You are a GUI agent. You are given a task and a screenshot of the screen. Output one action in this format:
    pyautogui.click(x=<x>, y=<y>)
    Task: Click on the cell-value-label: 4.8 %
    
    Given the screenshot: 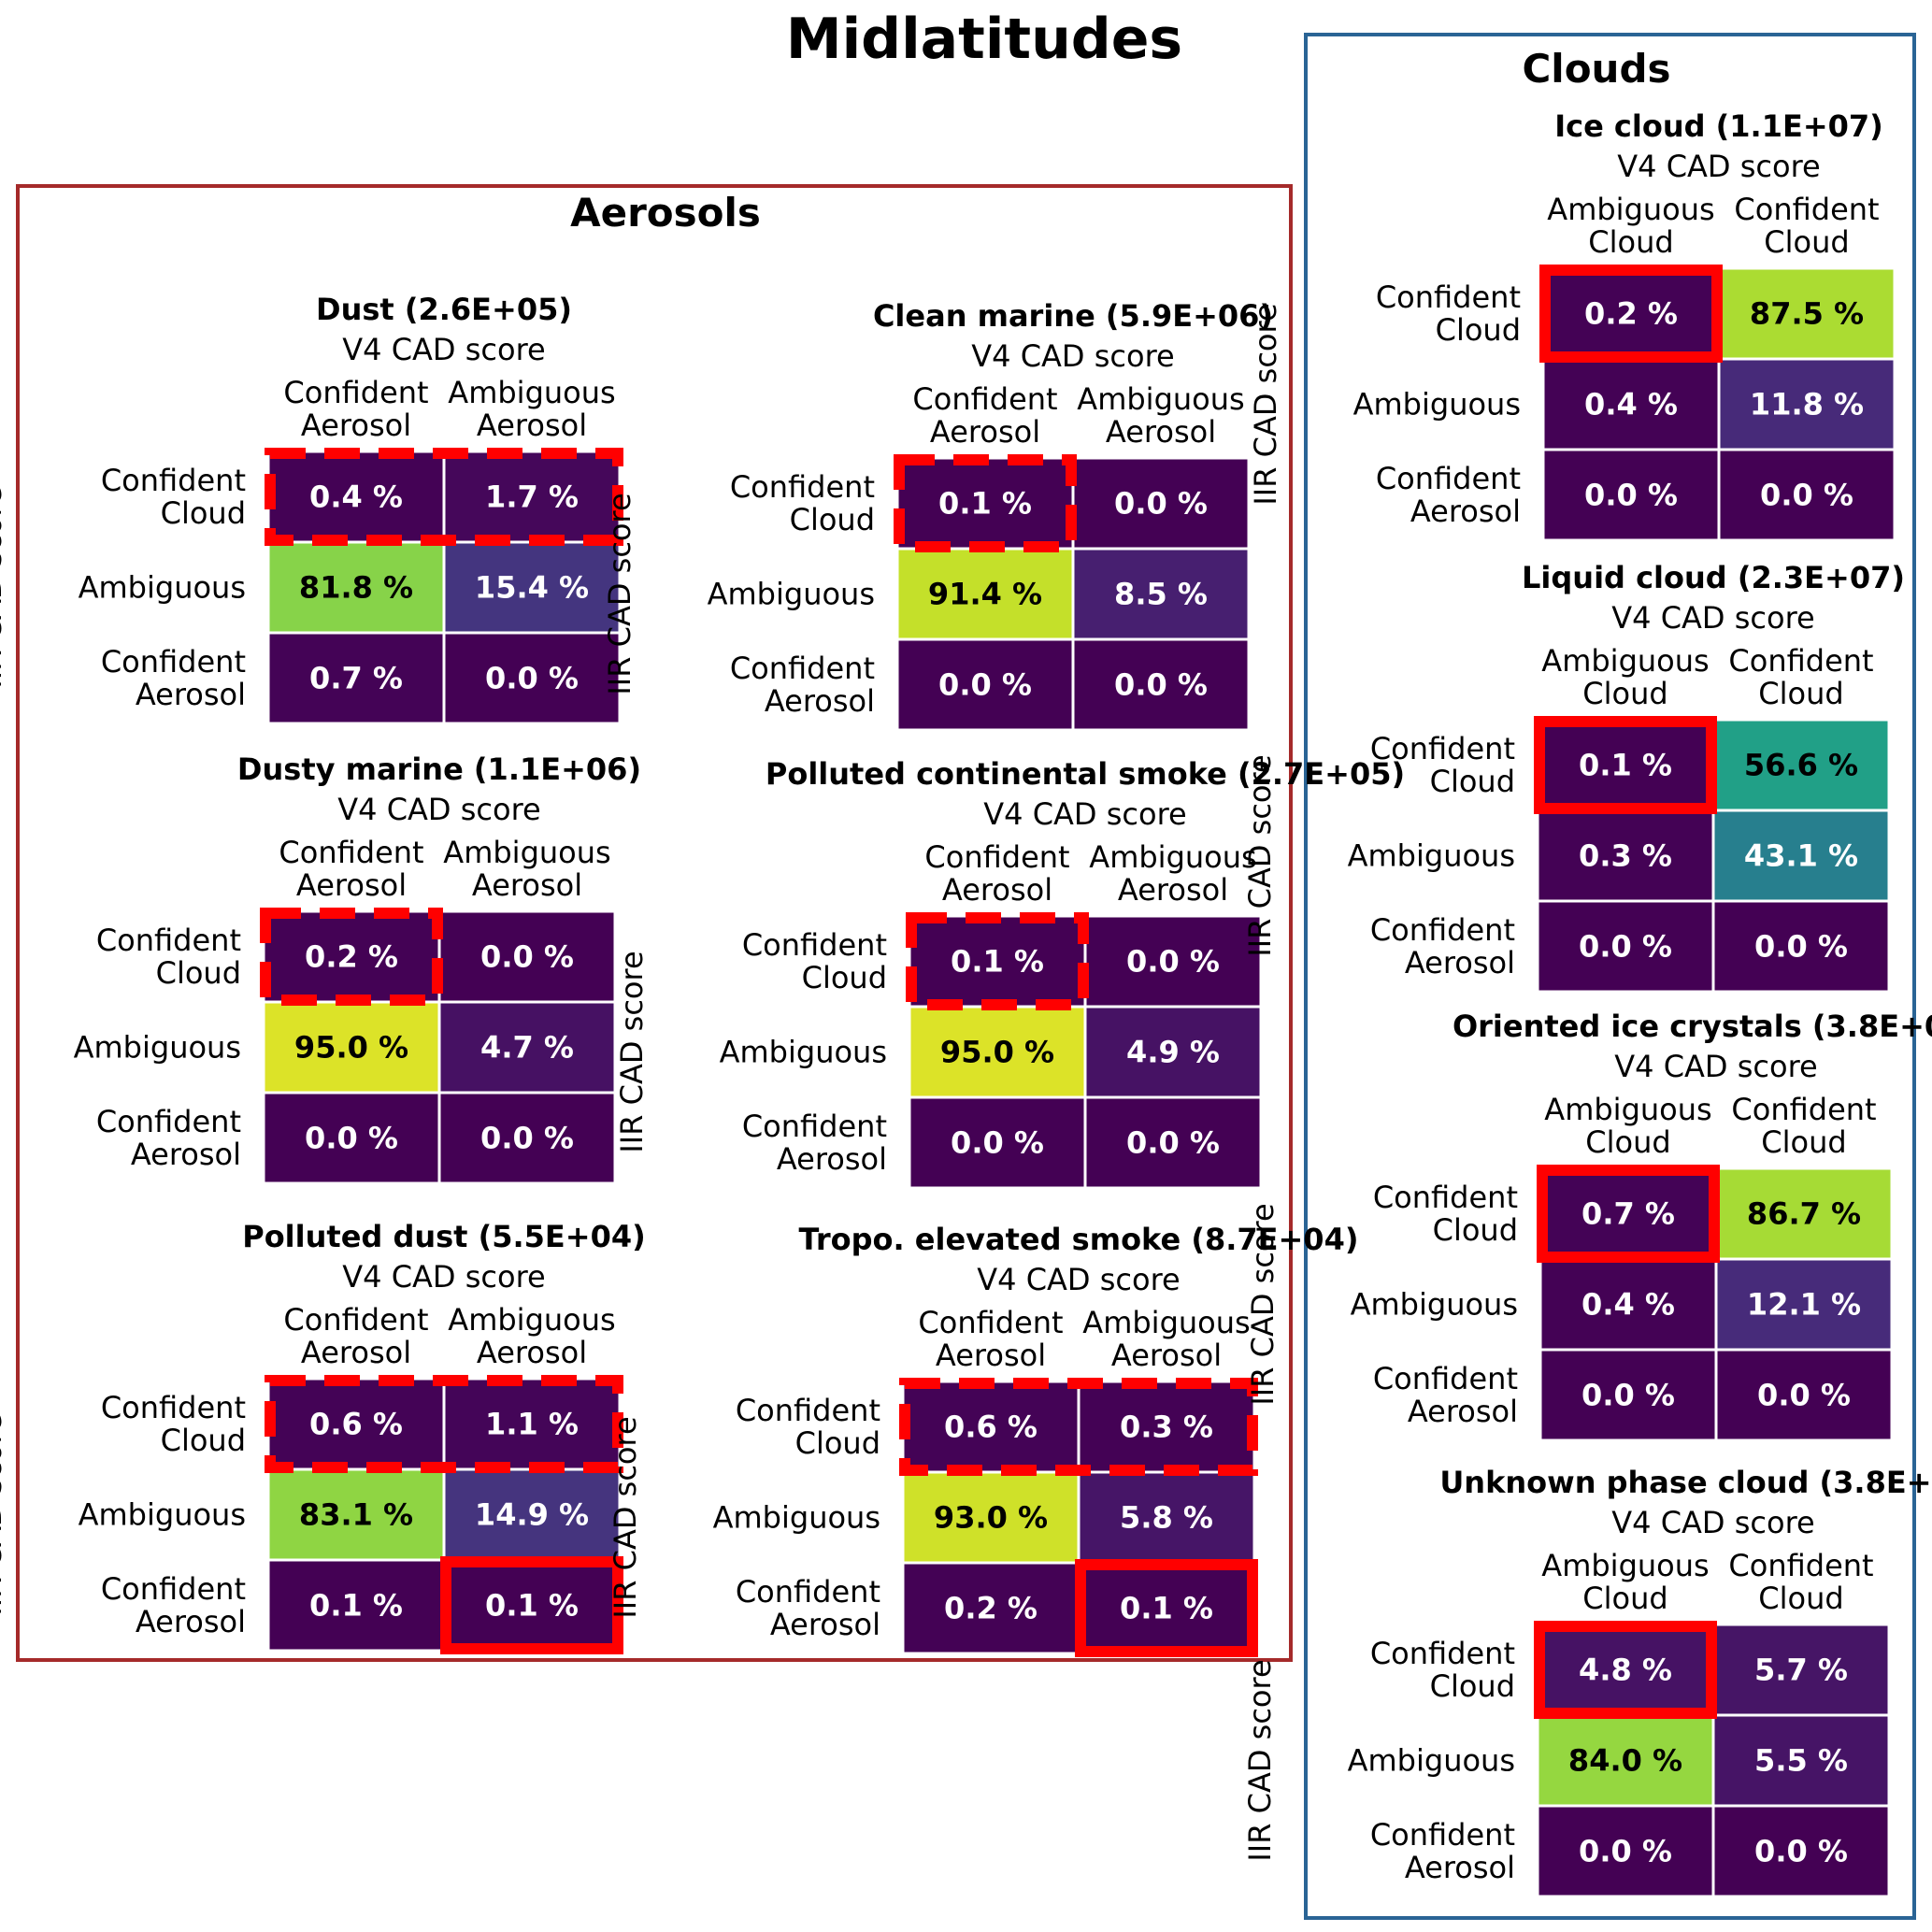 What is the action you would take?
    pyautogui.click(x=1625, y=1670)
    